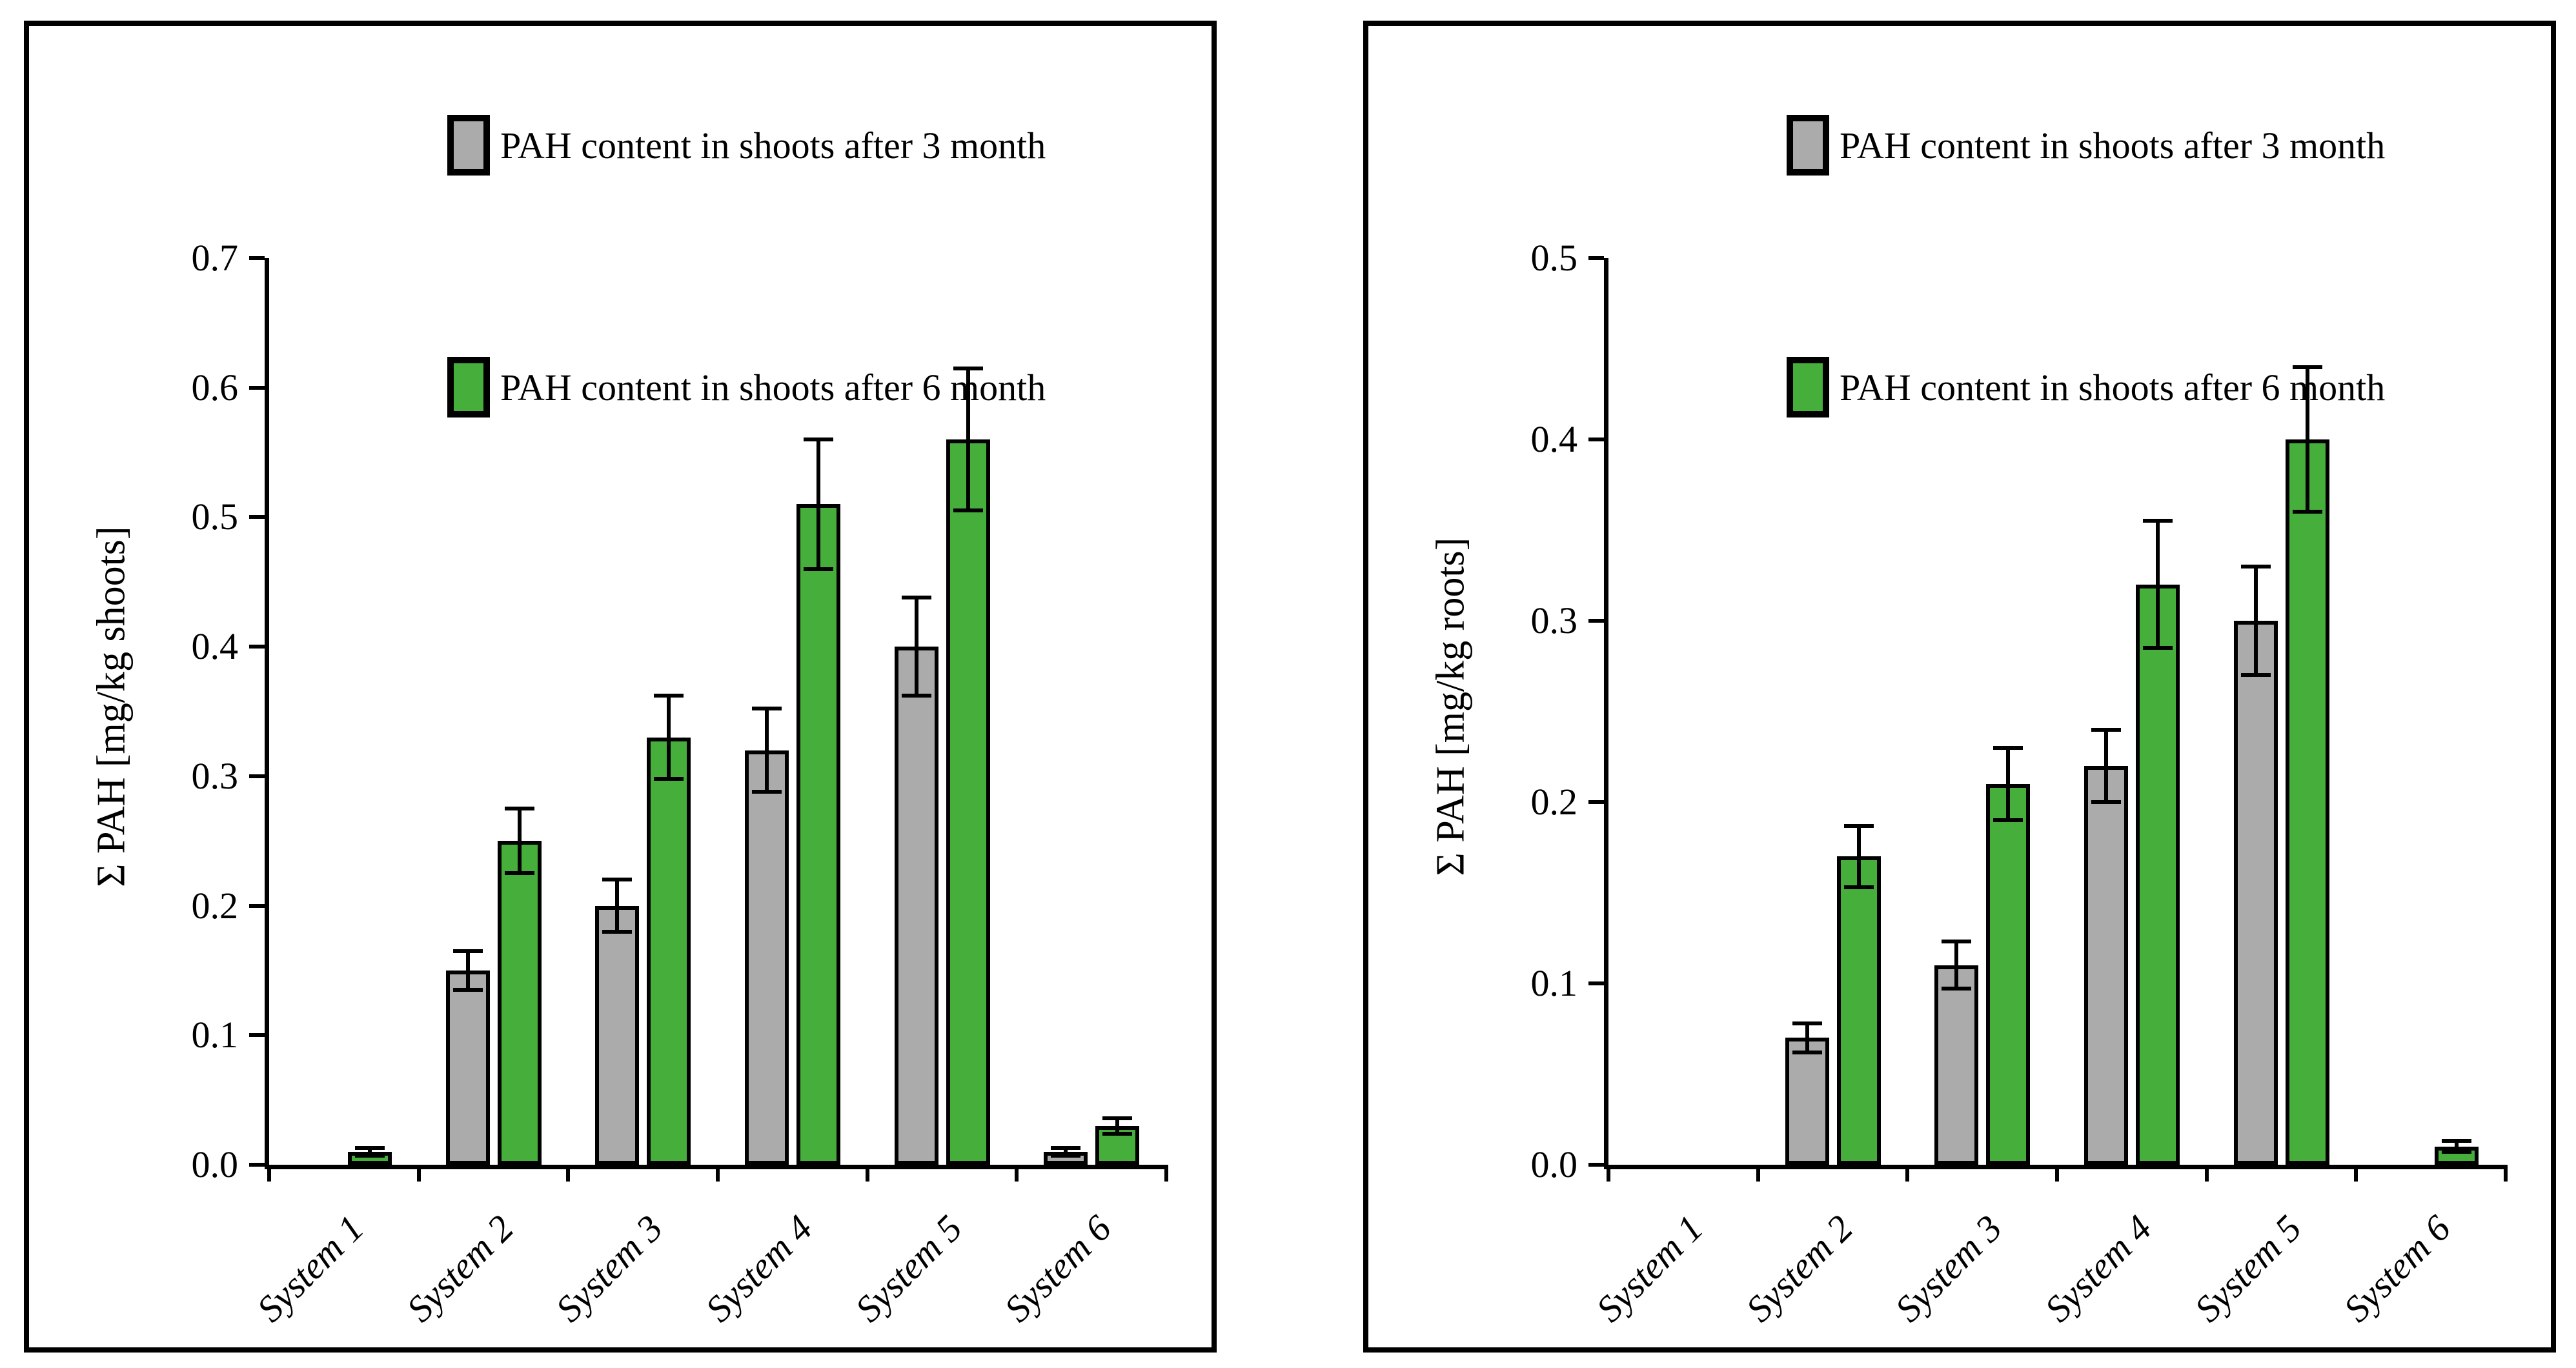  I want to click on error-bar-system-2-3month, so click(467, 971).